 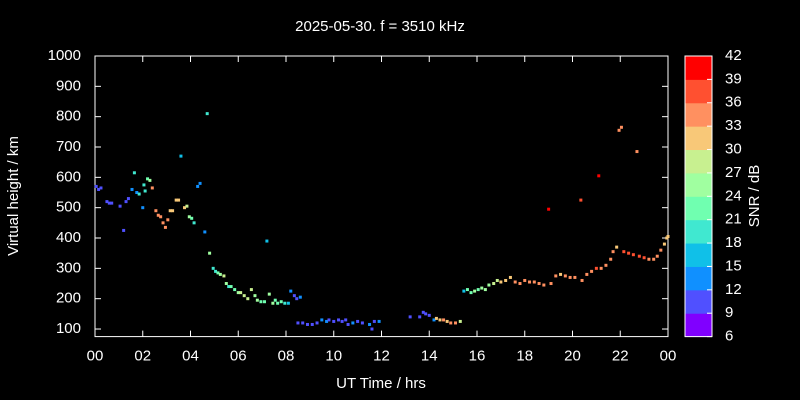 I want to click on x-tick-label: 10, so click(x=333, y=356).